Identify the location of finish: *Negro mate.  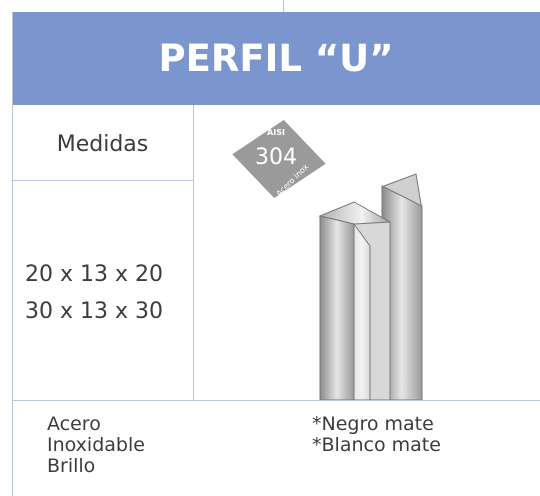
(373, 424).